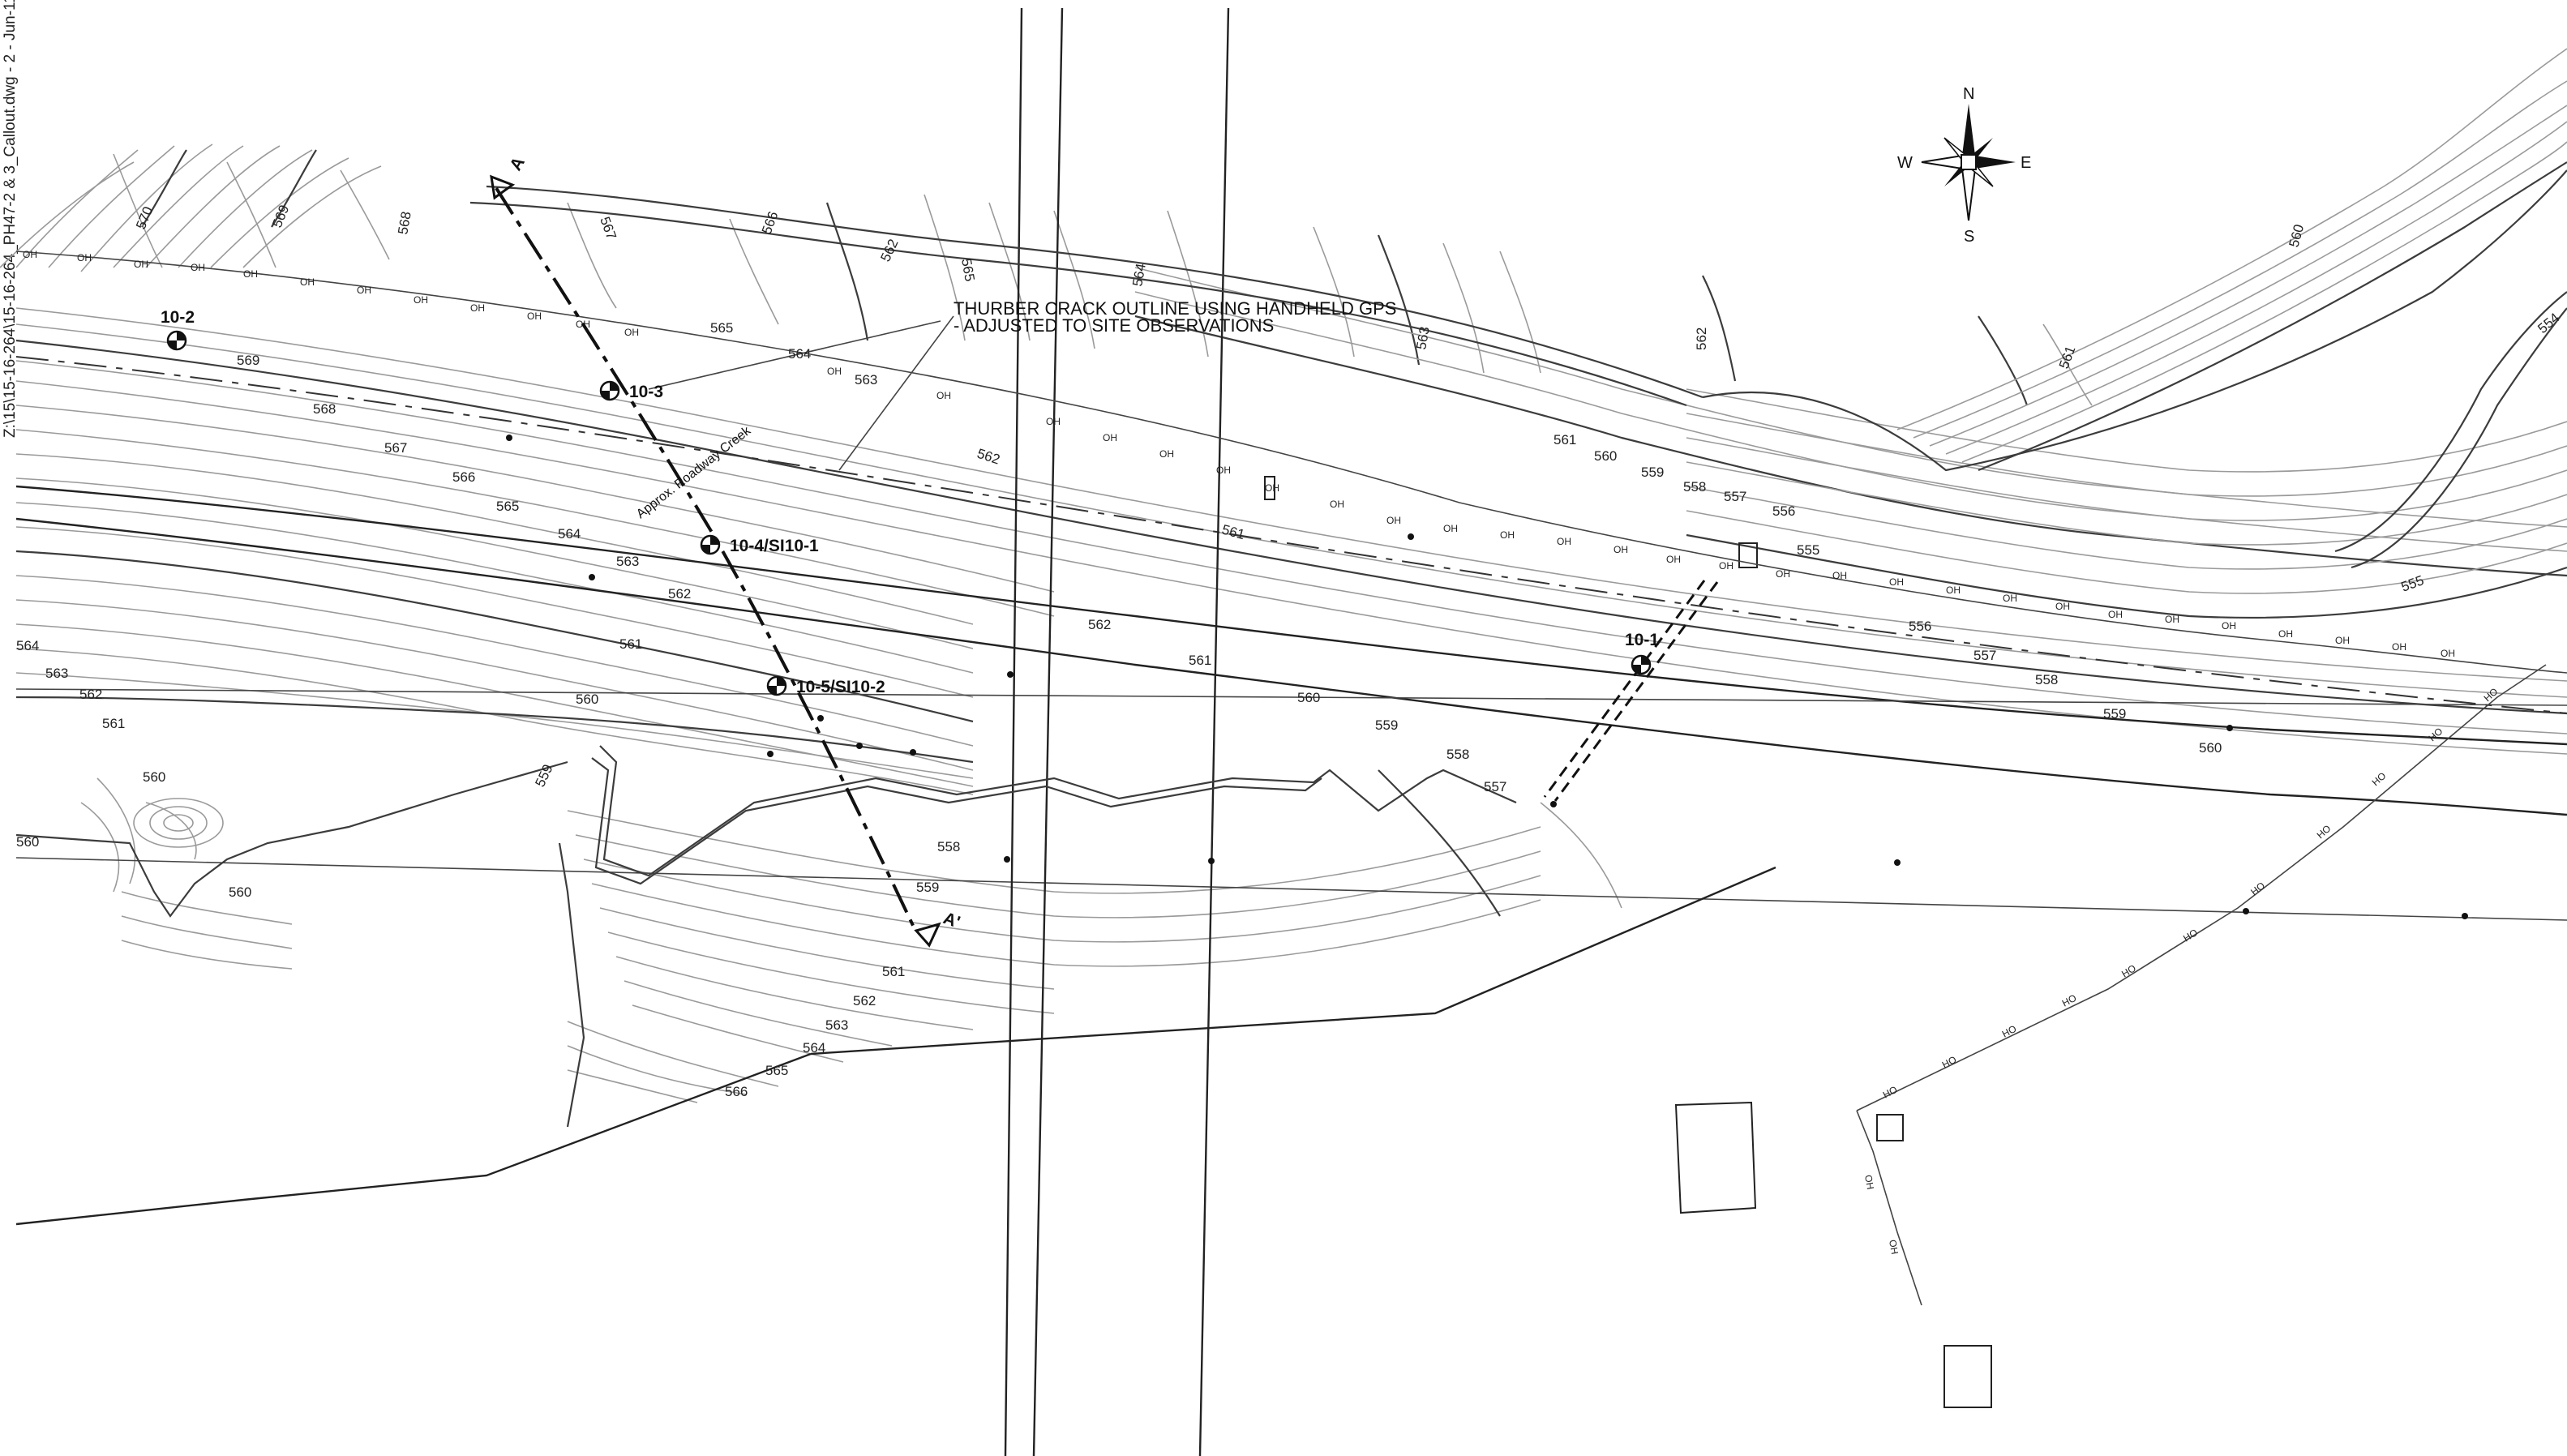 This screenshot has height=1456, width=2567. Describe the element at coordinates (178, 330) in the screenshot. I see `borehole-10-2: 10-2` at that location.